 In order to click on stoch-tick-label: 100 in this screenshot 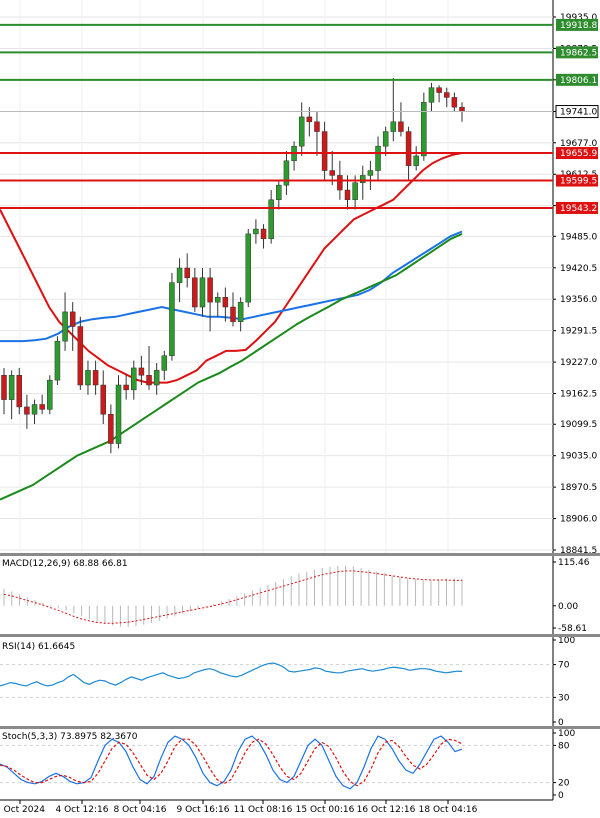, I will do `click(566, 734)`.